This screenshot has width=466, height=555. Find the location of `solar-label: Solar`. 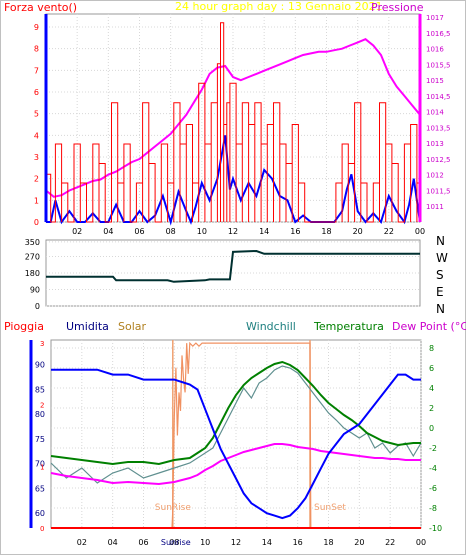

solar-label: Solar is located at coordinates (132, 326).